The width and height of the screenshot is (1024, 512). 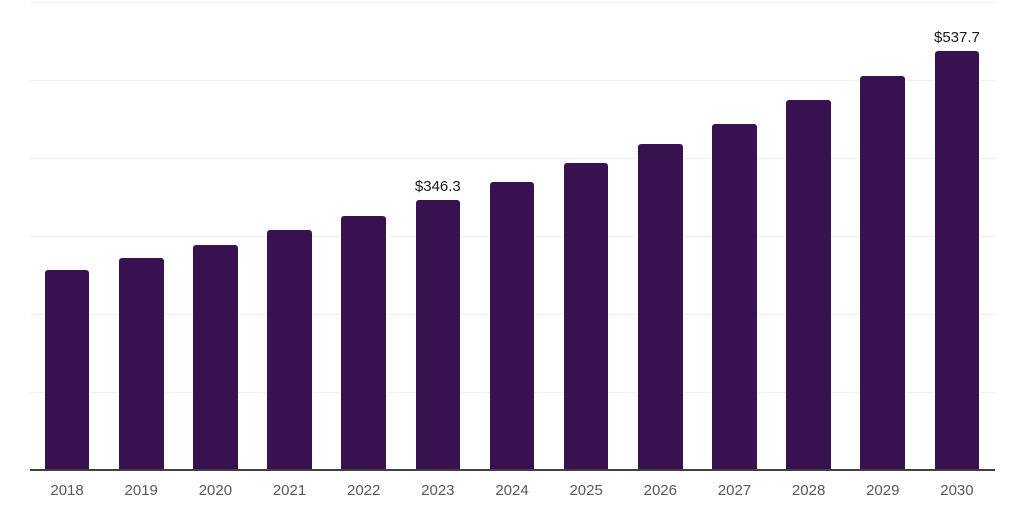 I want to click on bar-2023, so click(x=438, y=334).